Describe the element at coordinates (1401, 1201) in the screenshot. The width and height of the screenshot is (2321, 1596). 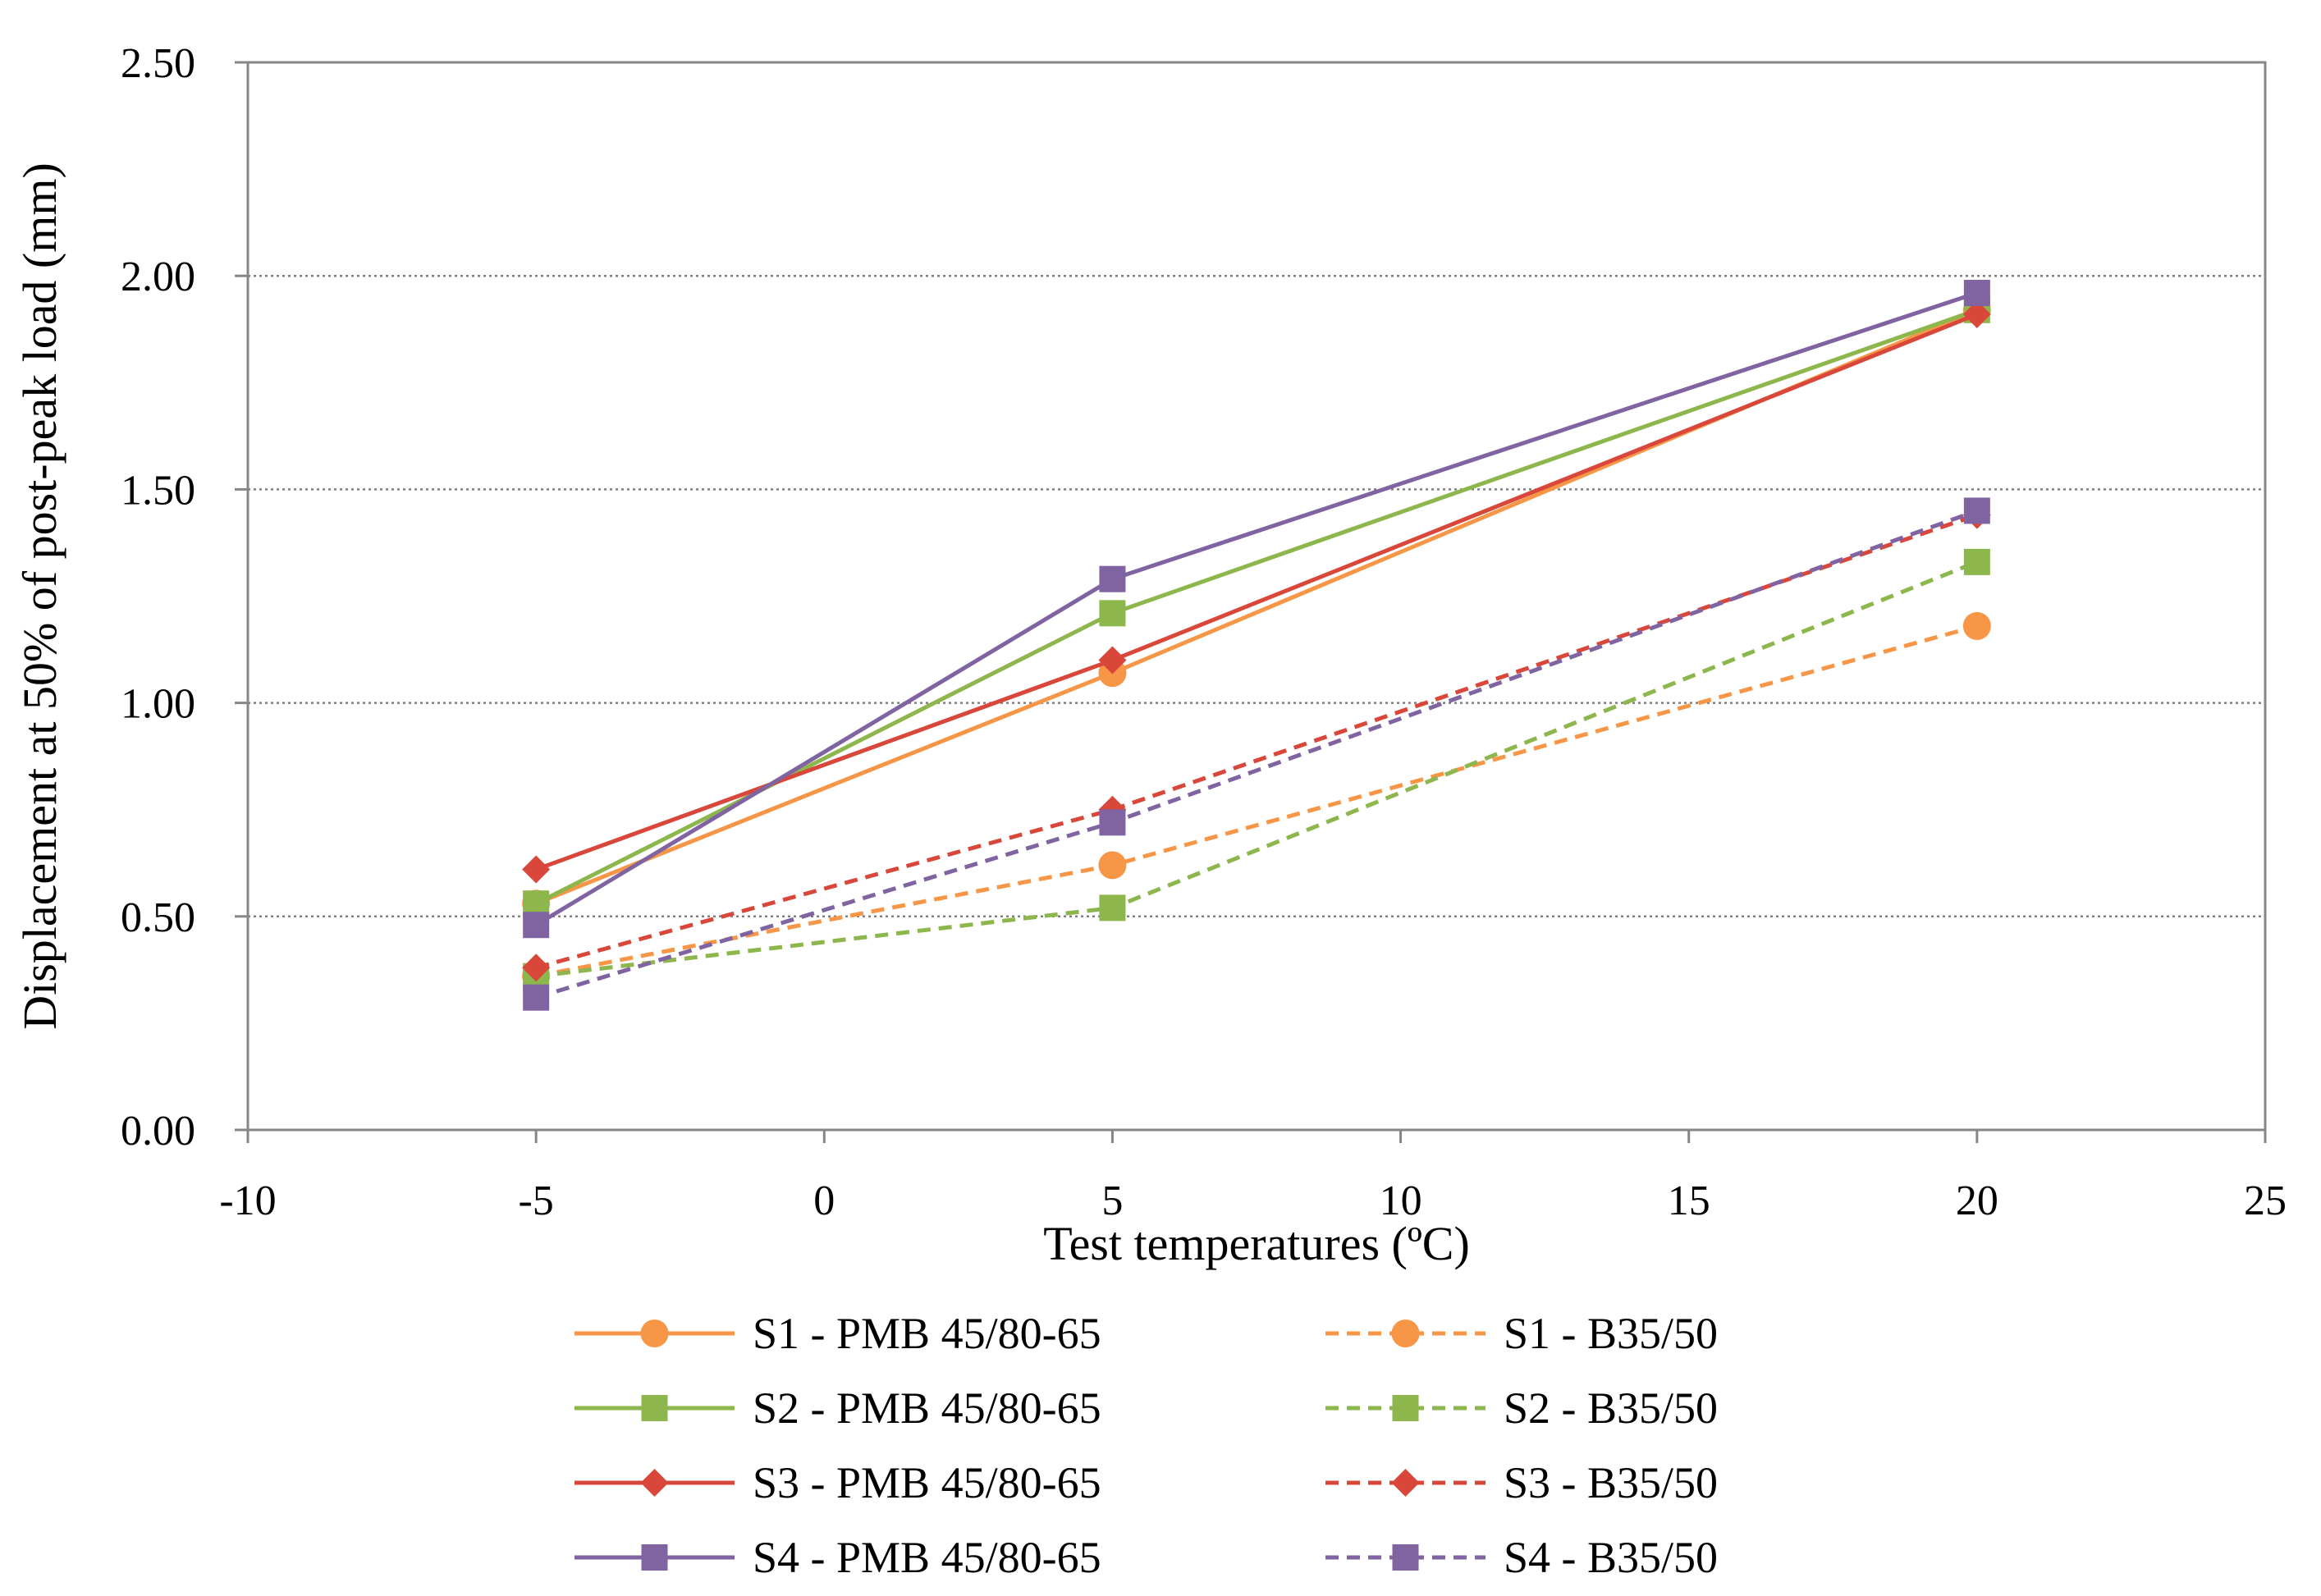
I see `x-tick-label: 10` at that location.